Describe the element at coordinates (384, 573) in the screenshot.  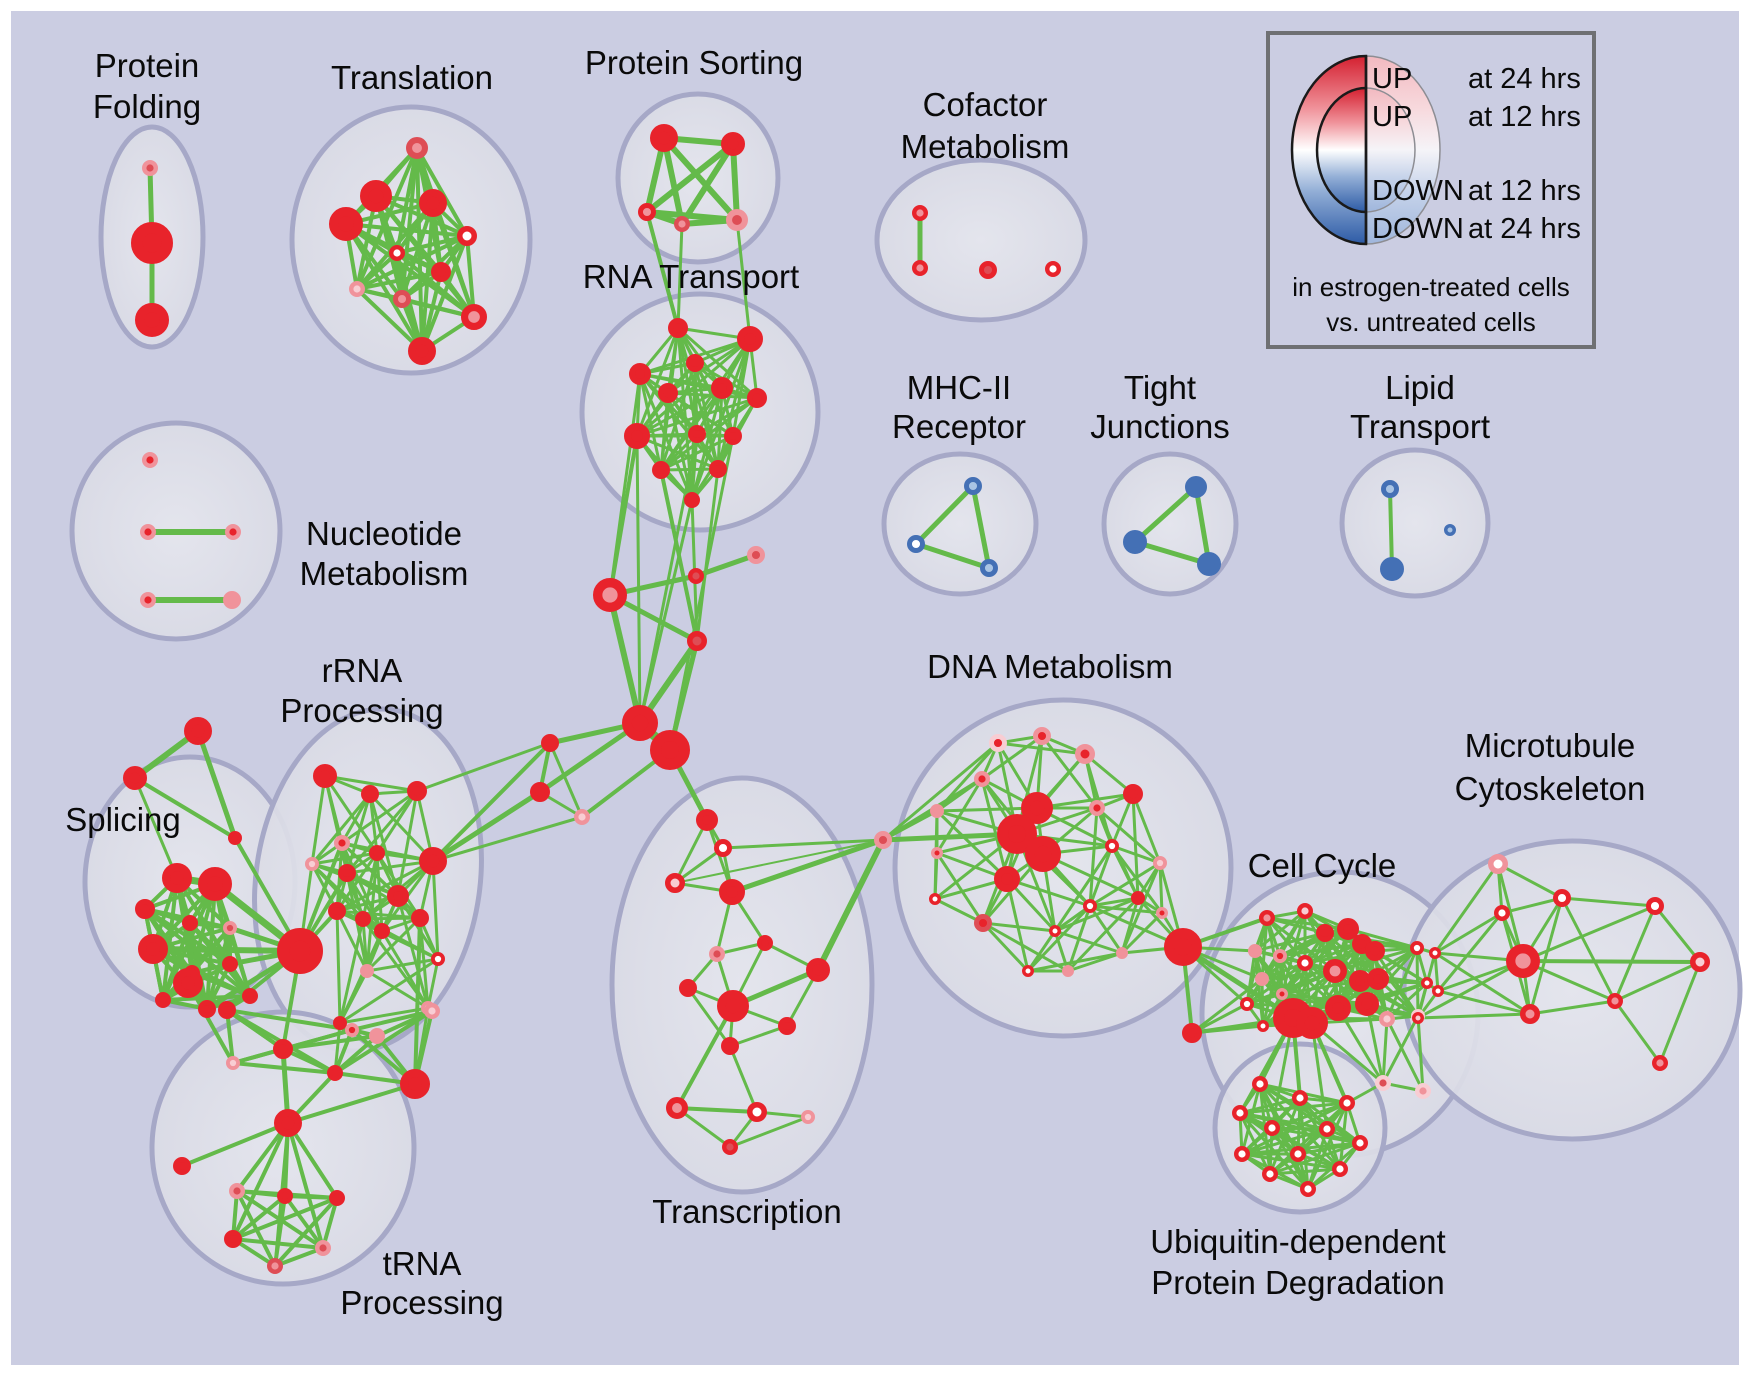
I see `cluster-label-nucleotide-metabolism: Metabolism` at that location.